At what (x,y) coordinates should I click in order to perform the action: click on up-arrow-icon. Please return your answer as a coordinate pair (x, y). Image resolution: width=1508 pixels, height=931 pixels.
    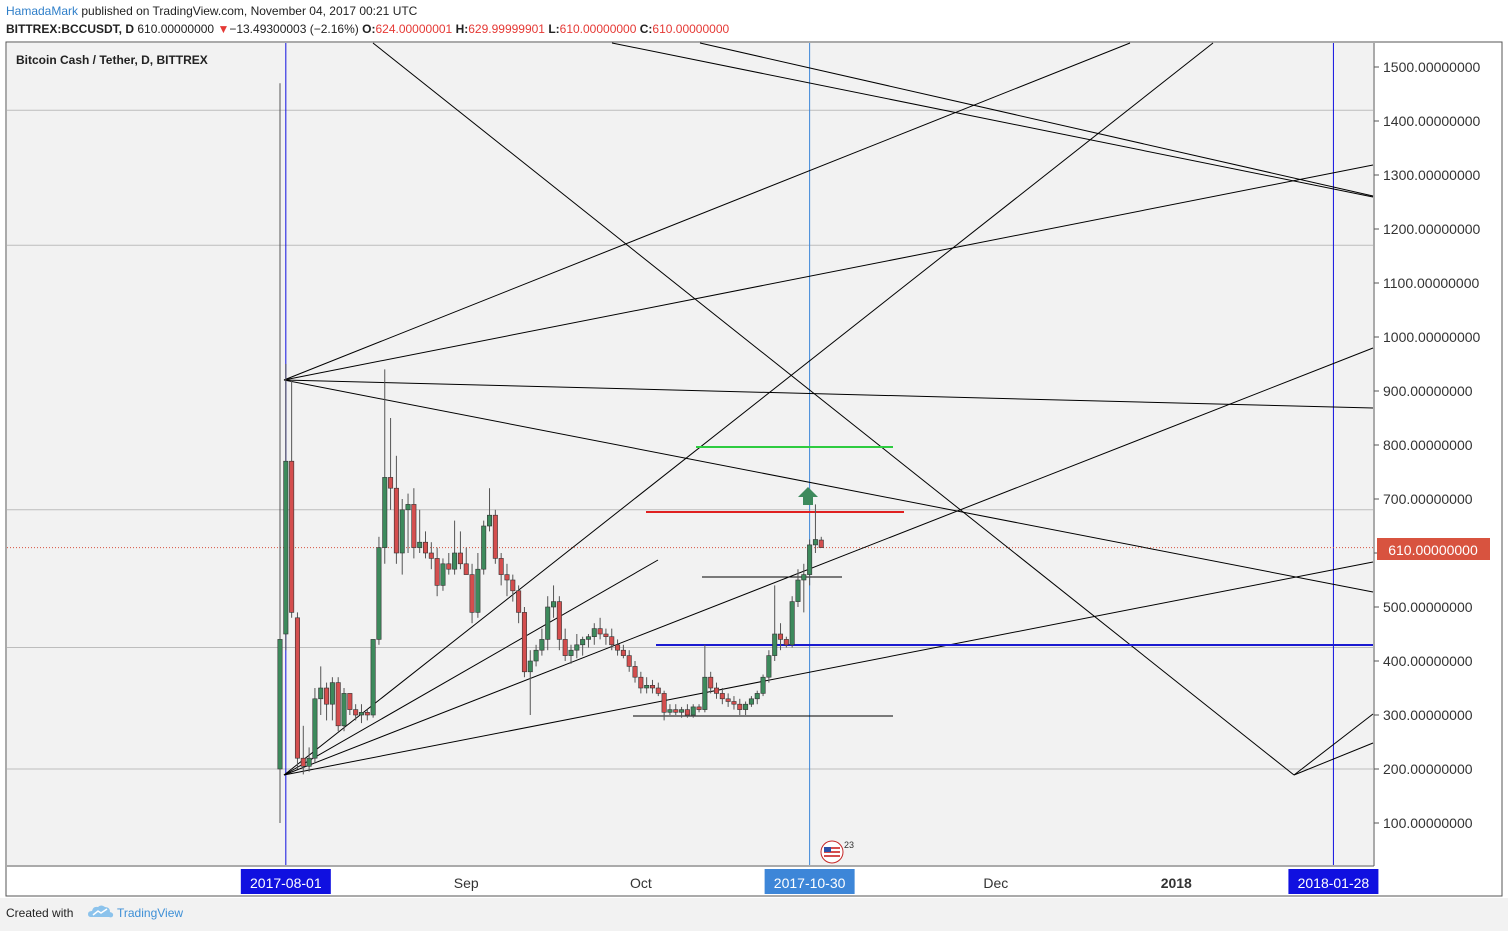
    Looking at the image, I should click on (808, 496).